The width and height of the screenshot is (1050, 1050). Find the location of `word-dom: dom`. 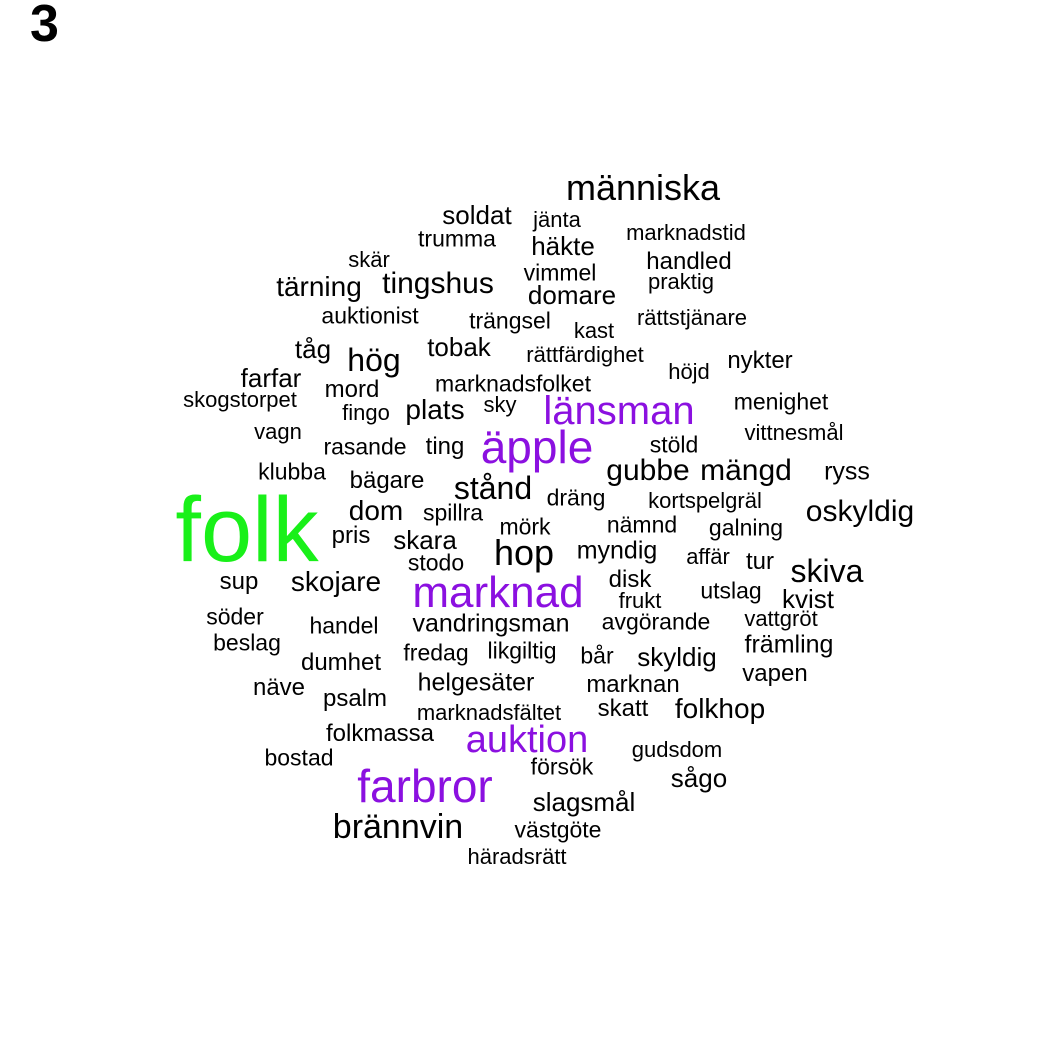

word-dom: dom is located at coordinates (376, 510).